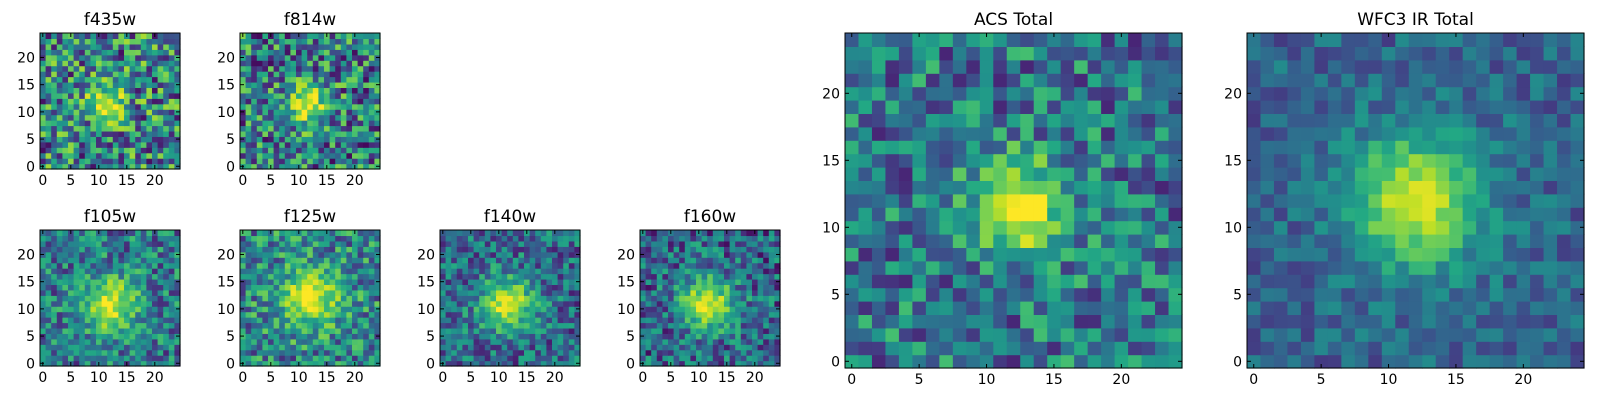 The image size is (1600, 400). Describe the element at coordinates (299, 378) in the screenshot. I see `x-tick-label: 10` at that location.